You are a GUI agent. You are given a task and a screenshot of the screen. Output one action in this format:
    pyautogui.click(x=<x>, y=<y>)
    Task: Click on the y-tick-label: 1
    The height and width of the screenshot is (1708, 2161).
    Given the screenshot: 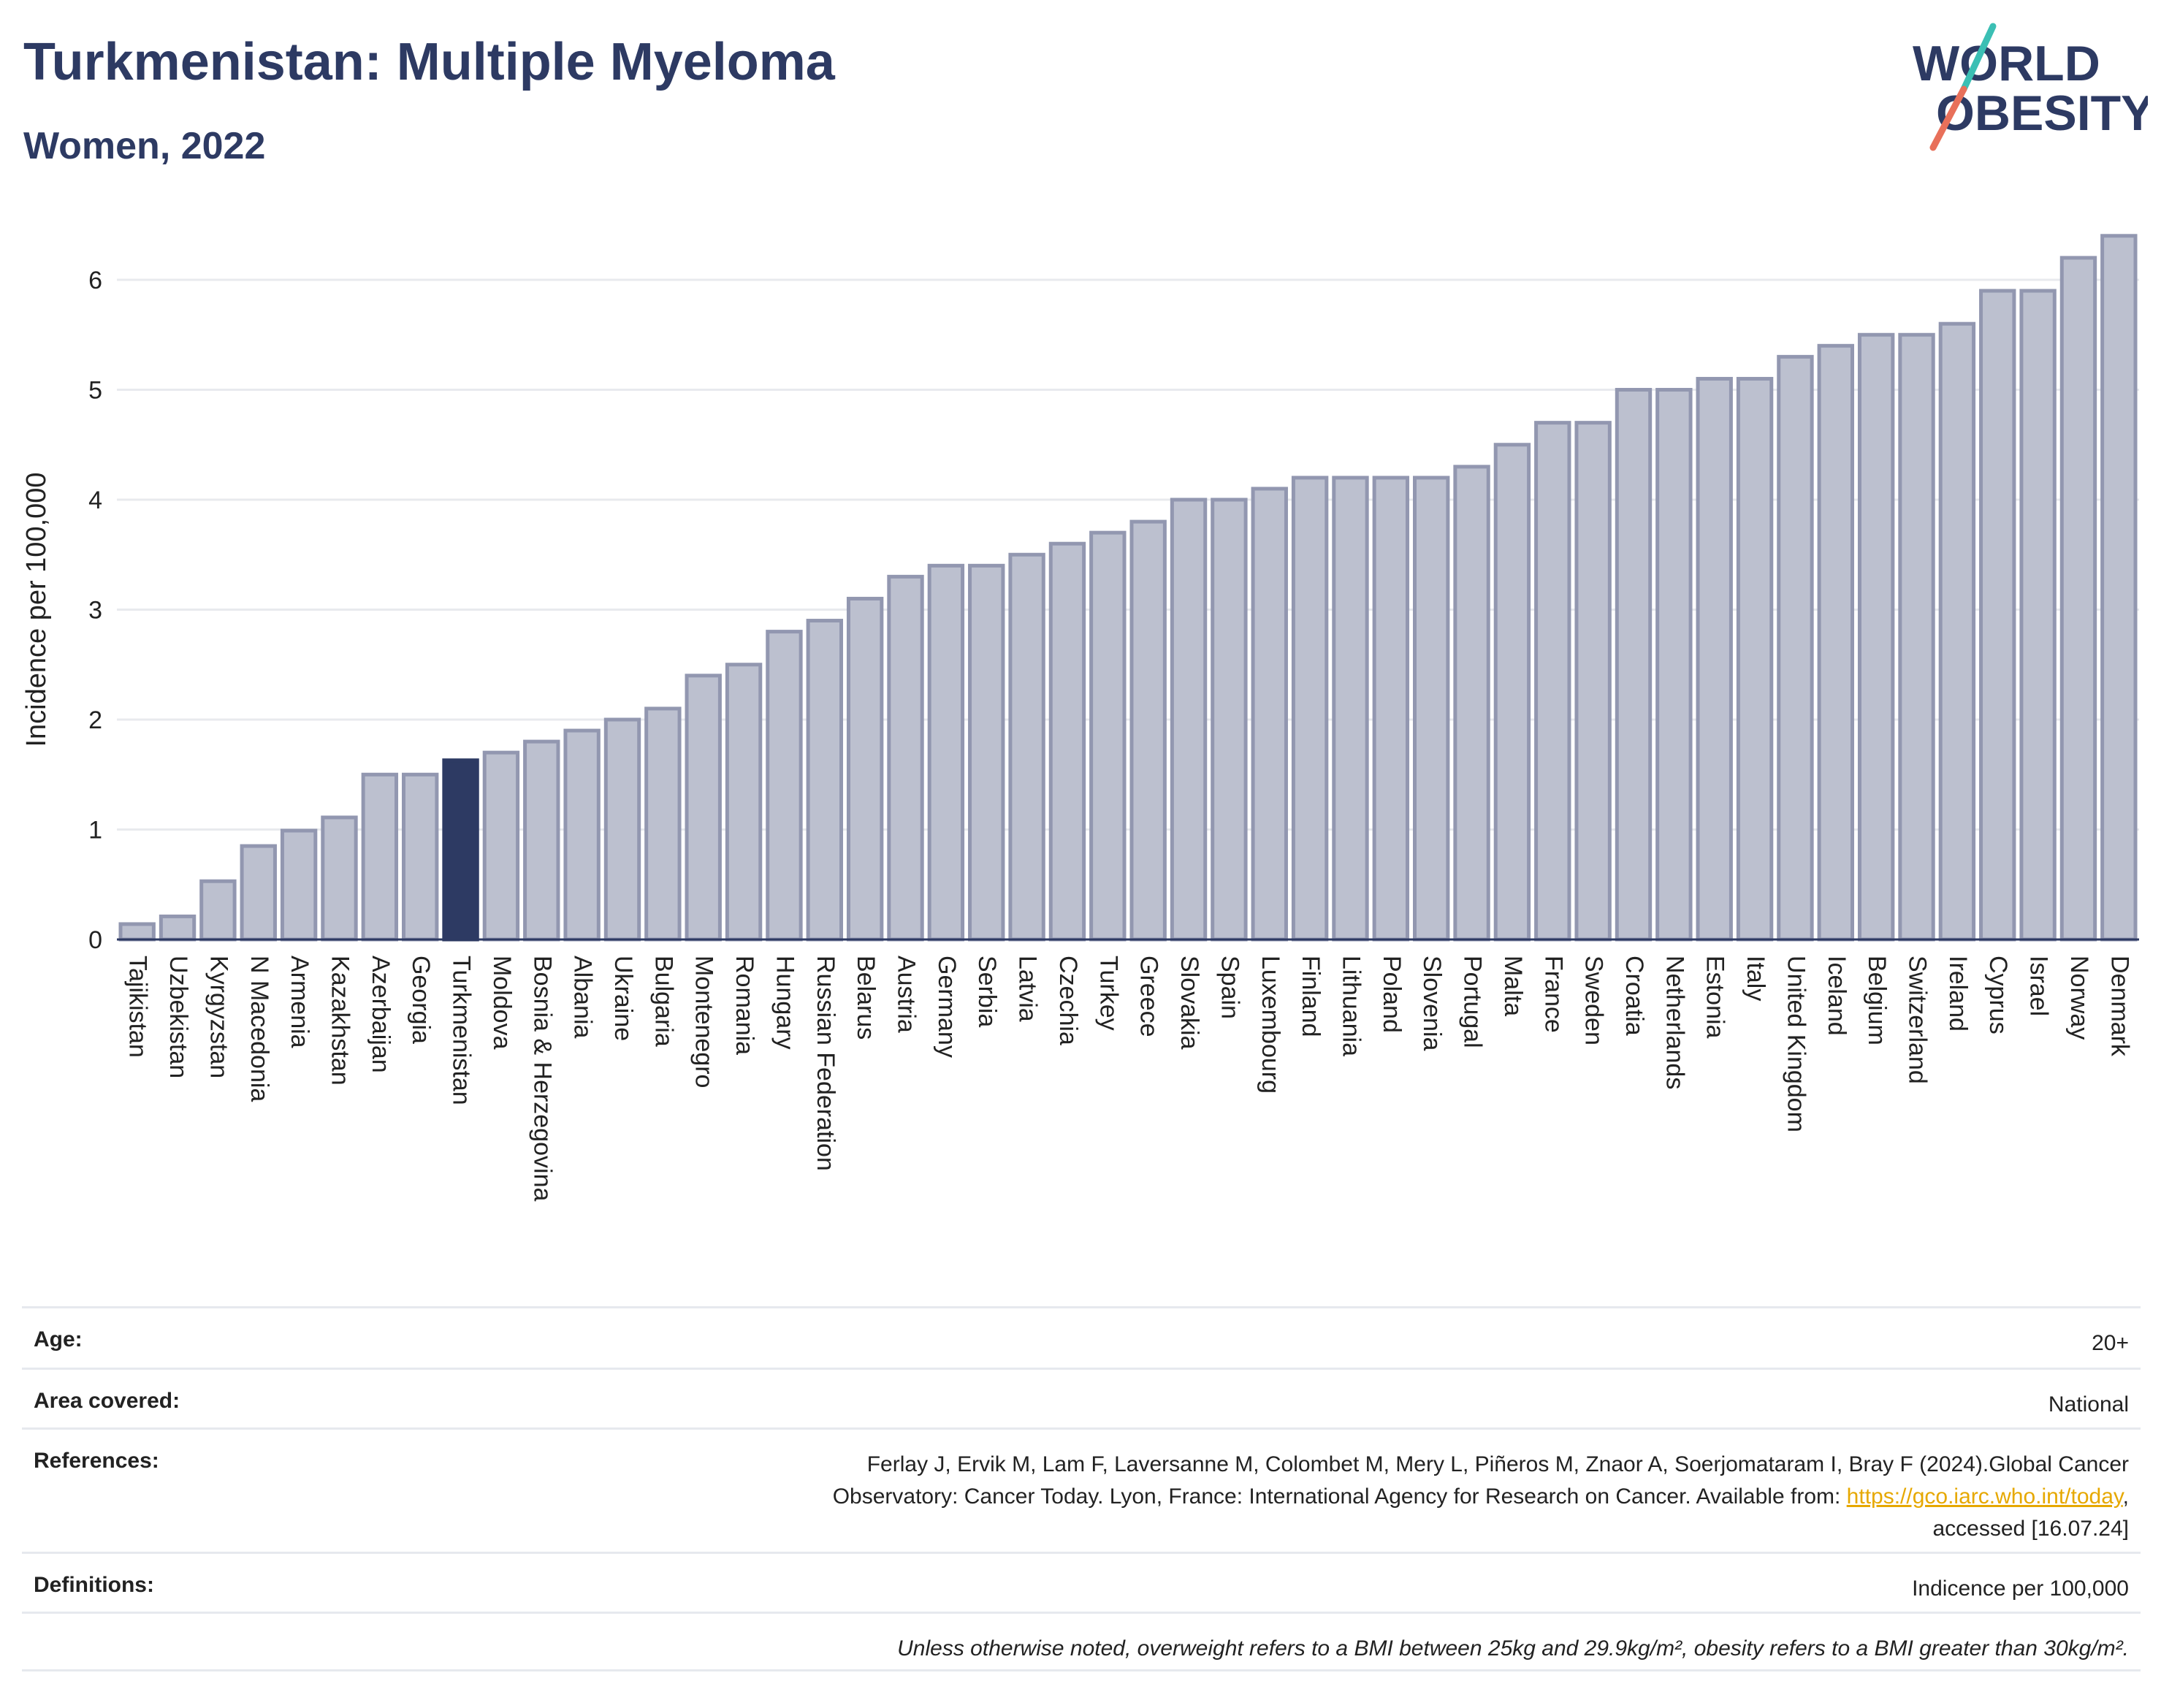 What is the action you would take?
    pyautogui.click(x=95, y=831)
    